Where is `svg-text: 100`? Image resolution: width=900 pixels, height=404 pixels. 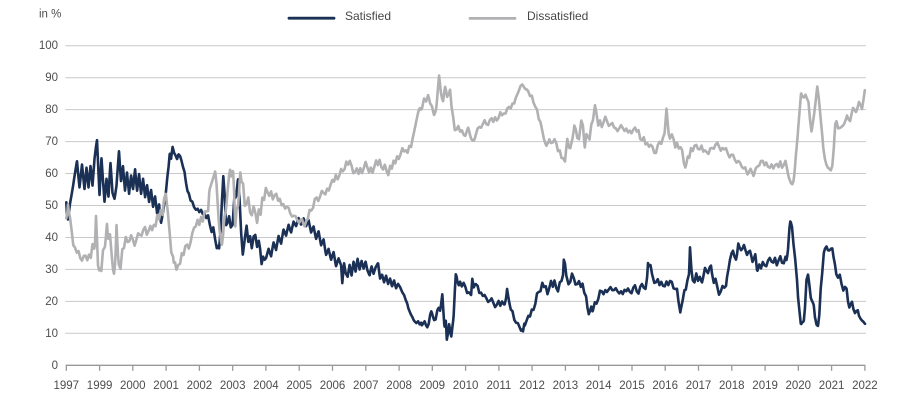 svg-text: 100 is located at coordinates (48, 46).